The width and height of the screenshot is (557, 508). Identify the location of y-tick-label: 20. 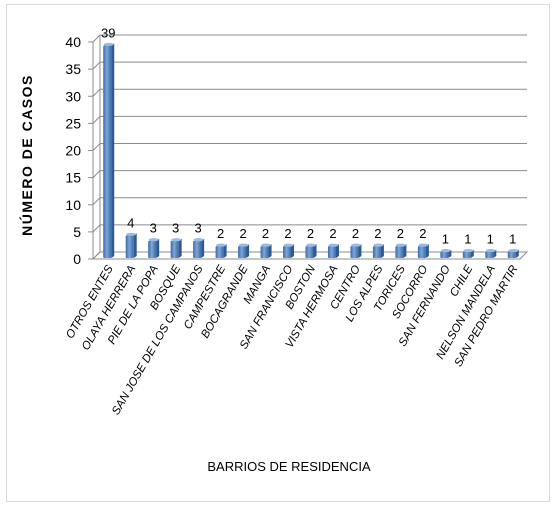
(73, 151).